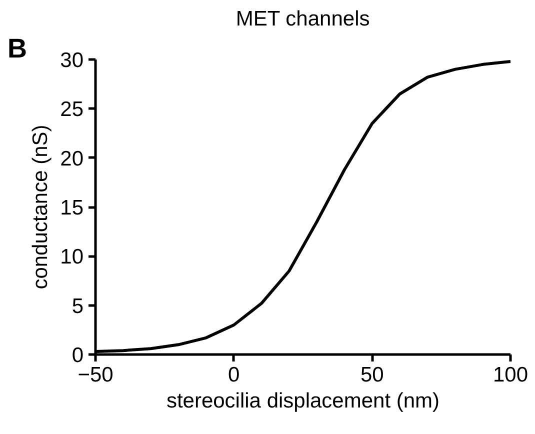 The image size is (535, 434). I want to click on y-tick-label: 15, so click(72, 208).